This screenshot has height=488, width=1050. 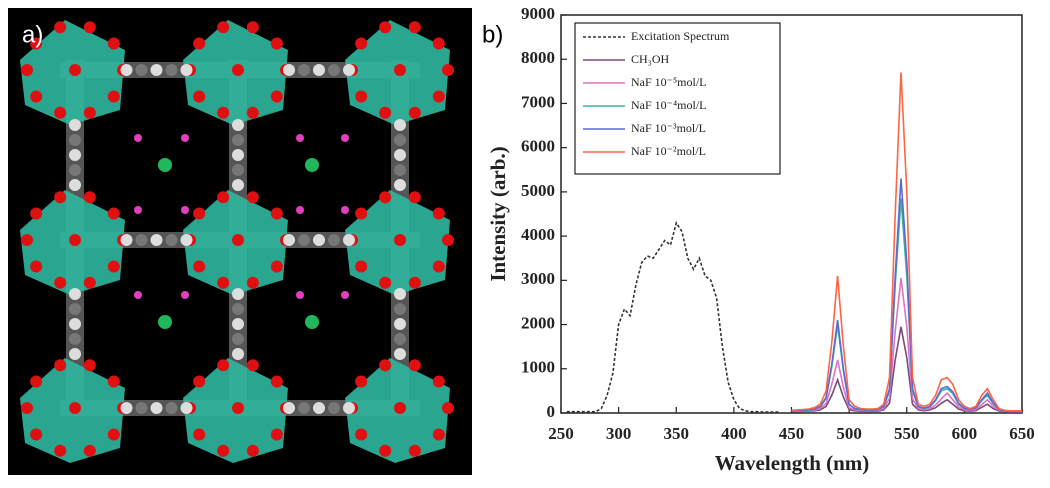 I want to click on y-tick-label: 5000, so click(x=538, y=190).